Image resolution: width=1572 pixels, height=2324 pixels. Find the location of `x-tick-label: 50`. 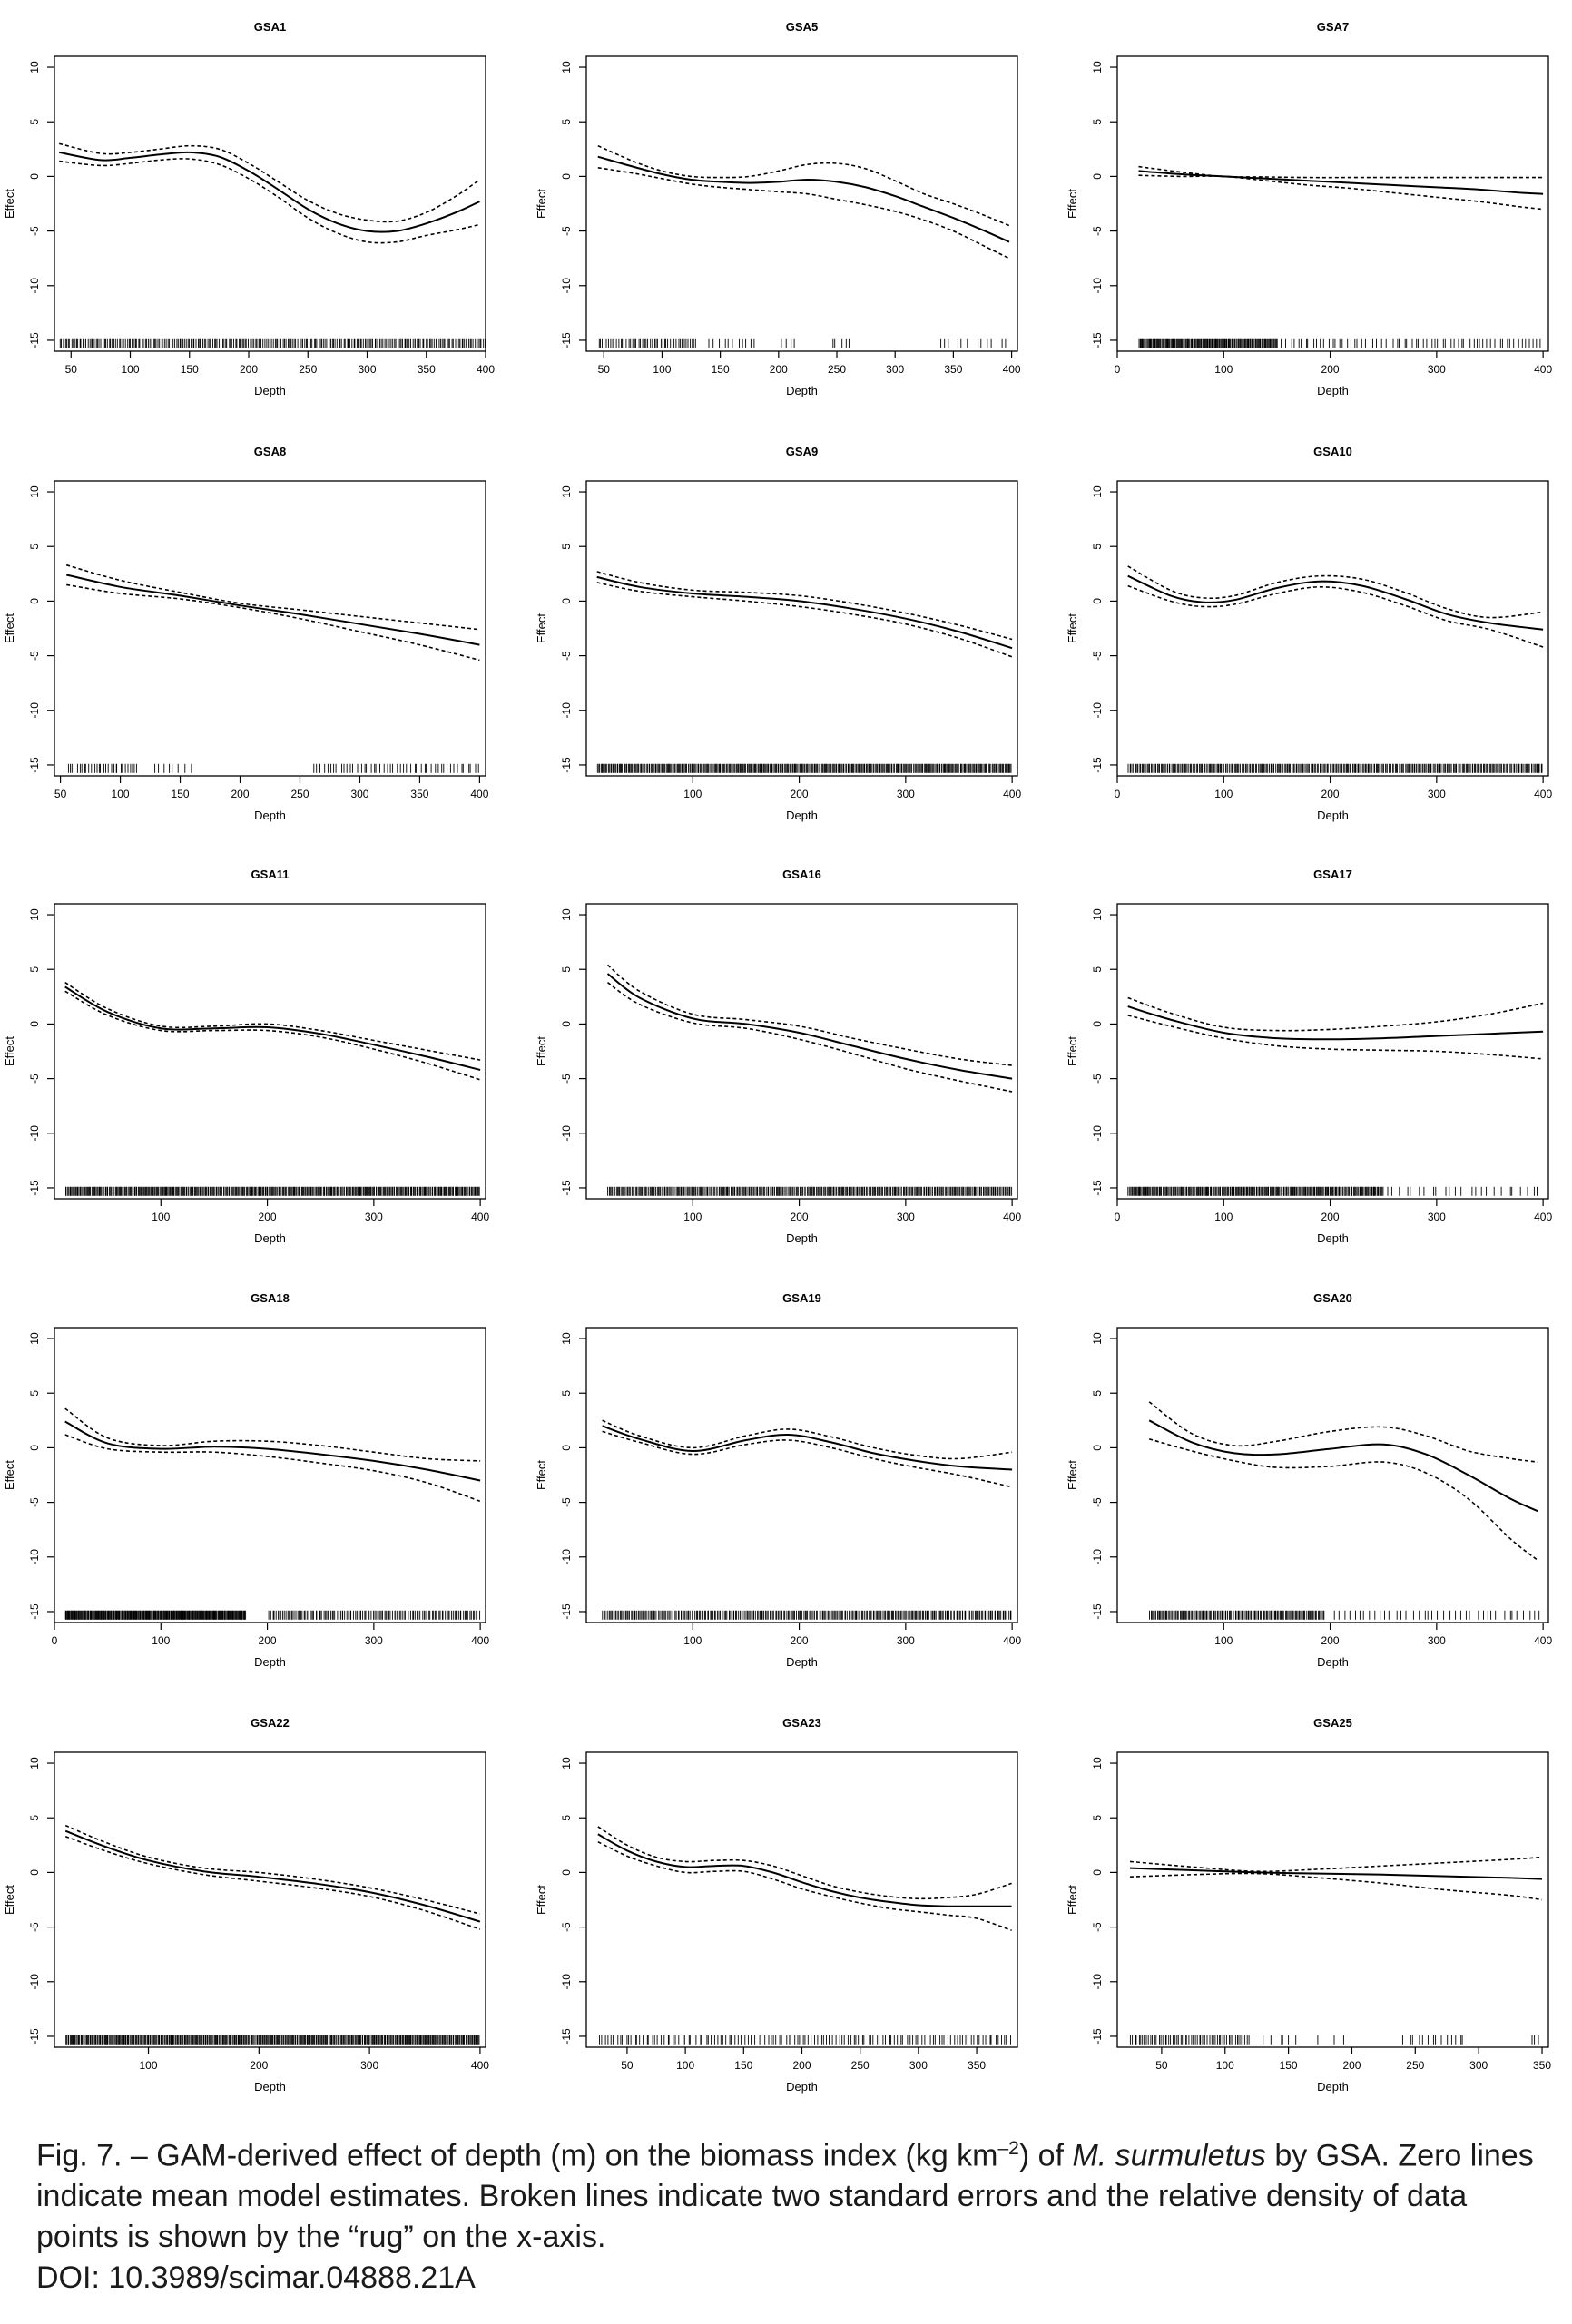

x-tick-label: 50 is located at coordinates (71, 369).